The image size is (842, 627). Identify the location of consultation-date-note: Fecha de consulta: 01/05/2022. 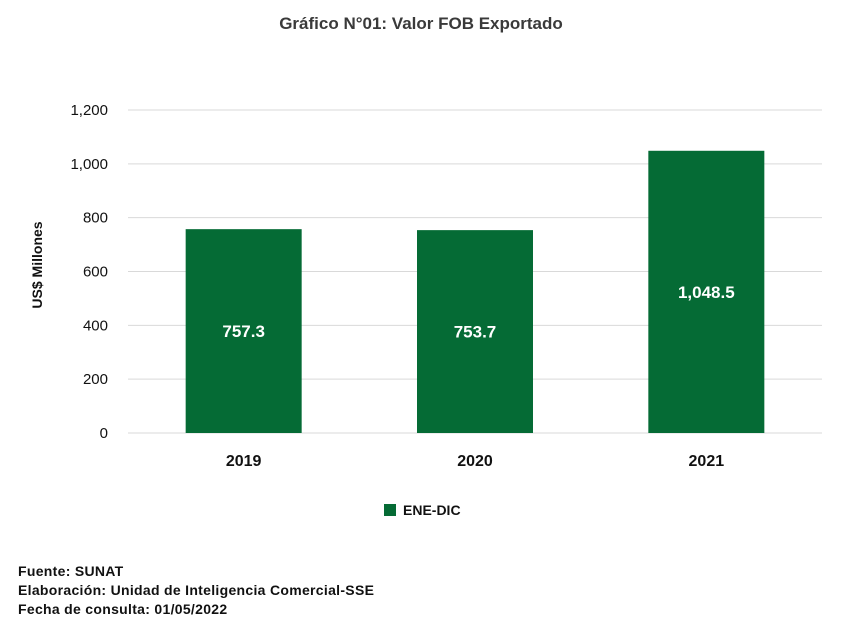
(123, 609).